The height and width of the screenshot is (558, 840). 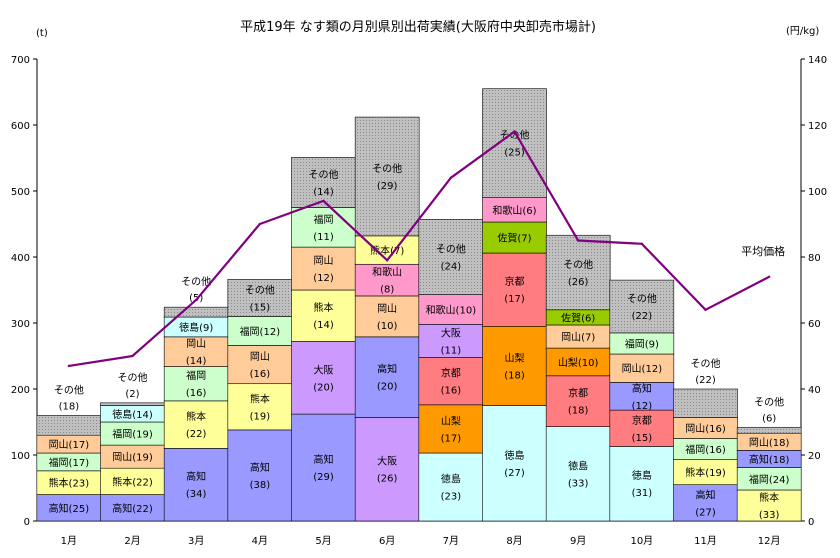 What do you see at coordinates (418, 27) in the screenshot?
I see `chart-title: 平成19年 なす類の月別県別出荷実績(大阪府中央卸売市場計)` at bounding box center [418, 27].